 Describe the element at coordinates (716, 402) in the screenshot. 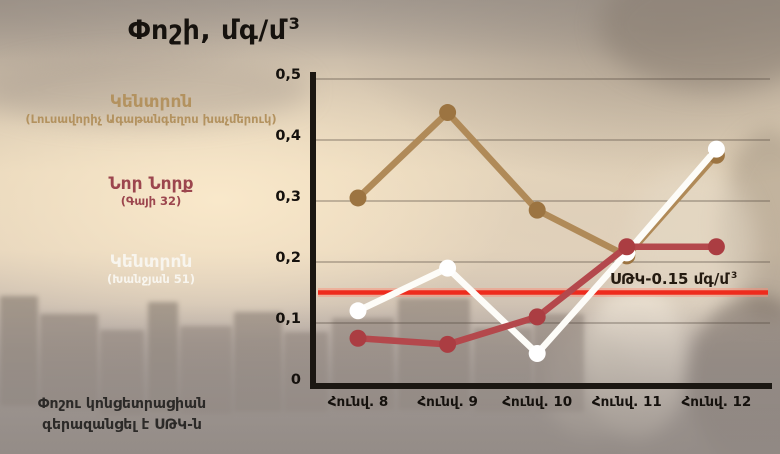

I see `x-axis-tick-label: Հունվ. 12` at that location.